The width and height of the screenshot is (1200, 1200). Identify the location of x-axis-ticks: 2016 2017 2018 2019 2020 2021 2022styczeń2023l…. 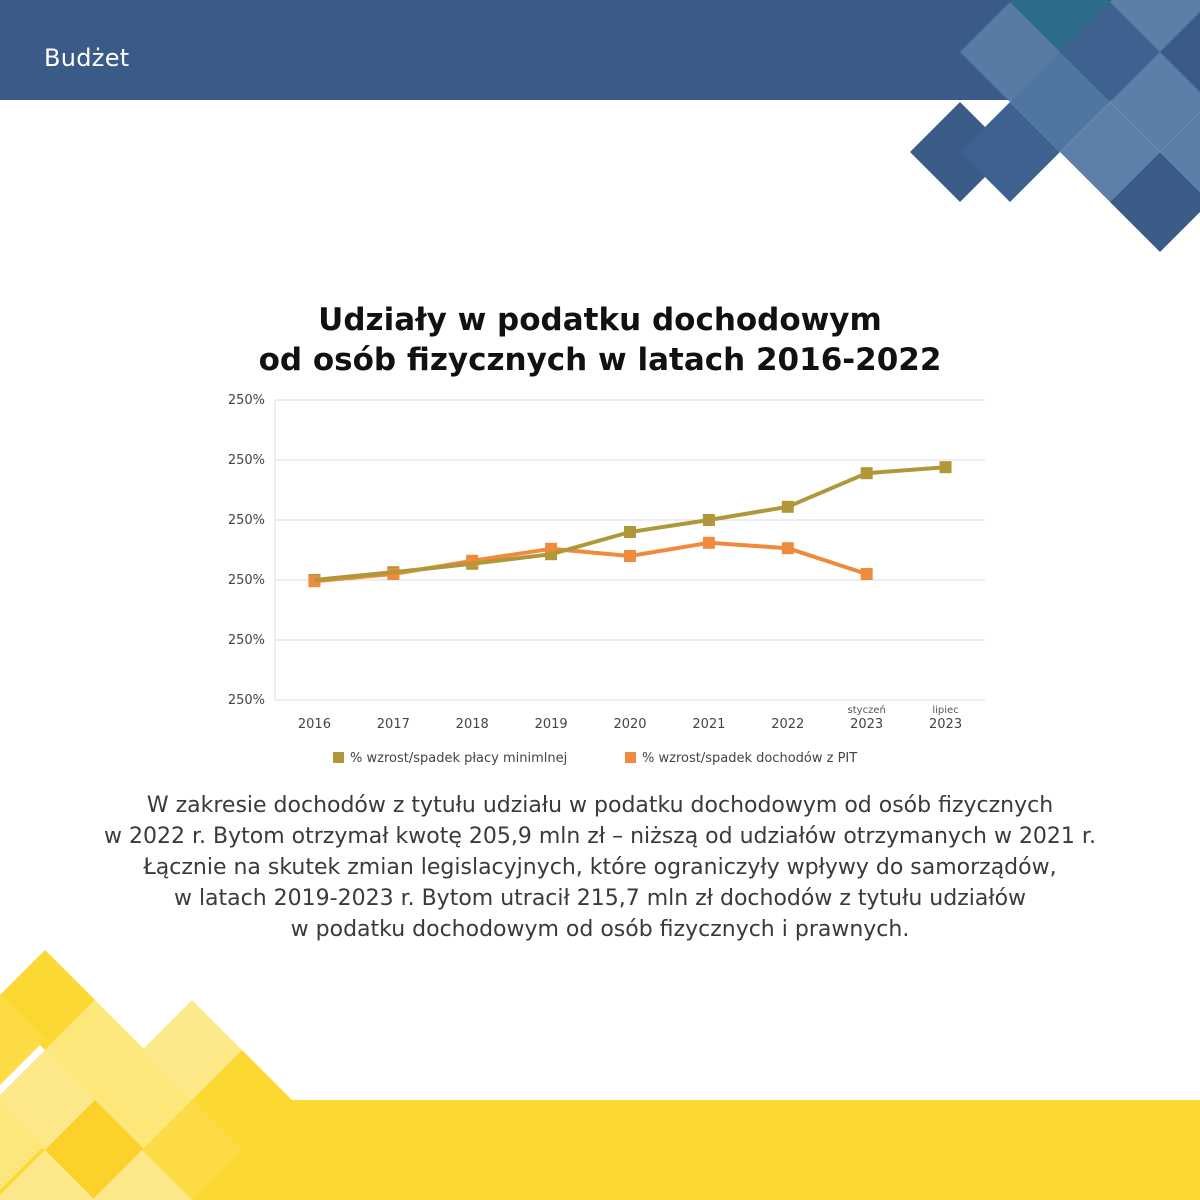
(630, 718).